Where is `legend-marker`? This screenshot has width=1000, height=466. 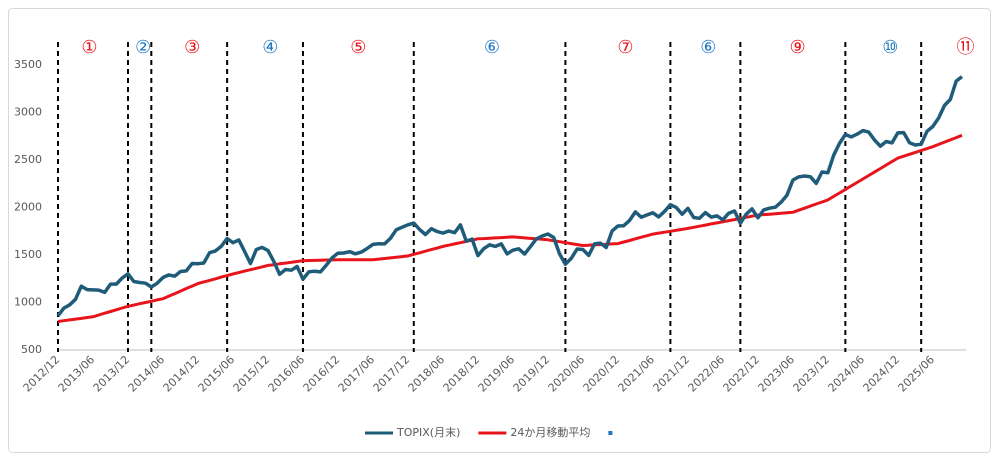
legend-marker is located at coordinates (610, 433).